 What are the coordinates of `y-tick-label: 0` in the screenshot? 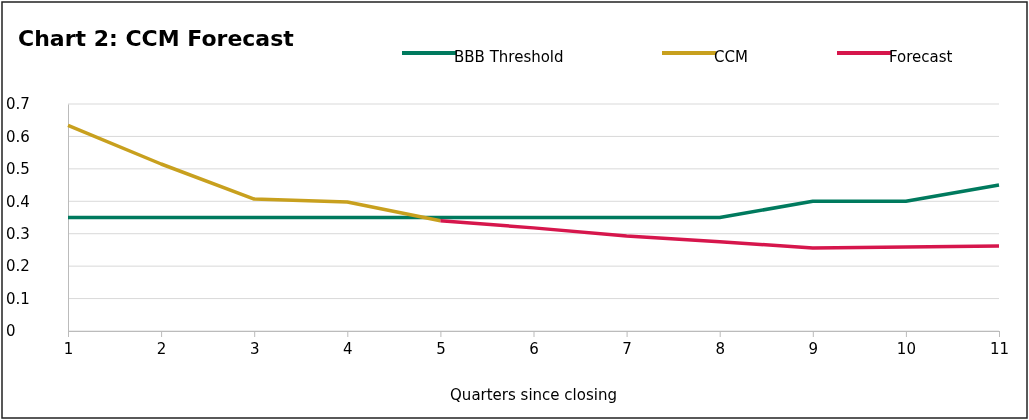 It's located at (11, 331).